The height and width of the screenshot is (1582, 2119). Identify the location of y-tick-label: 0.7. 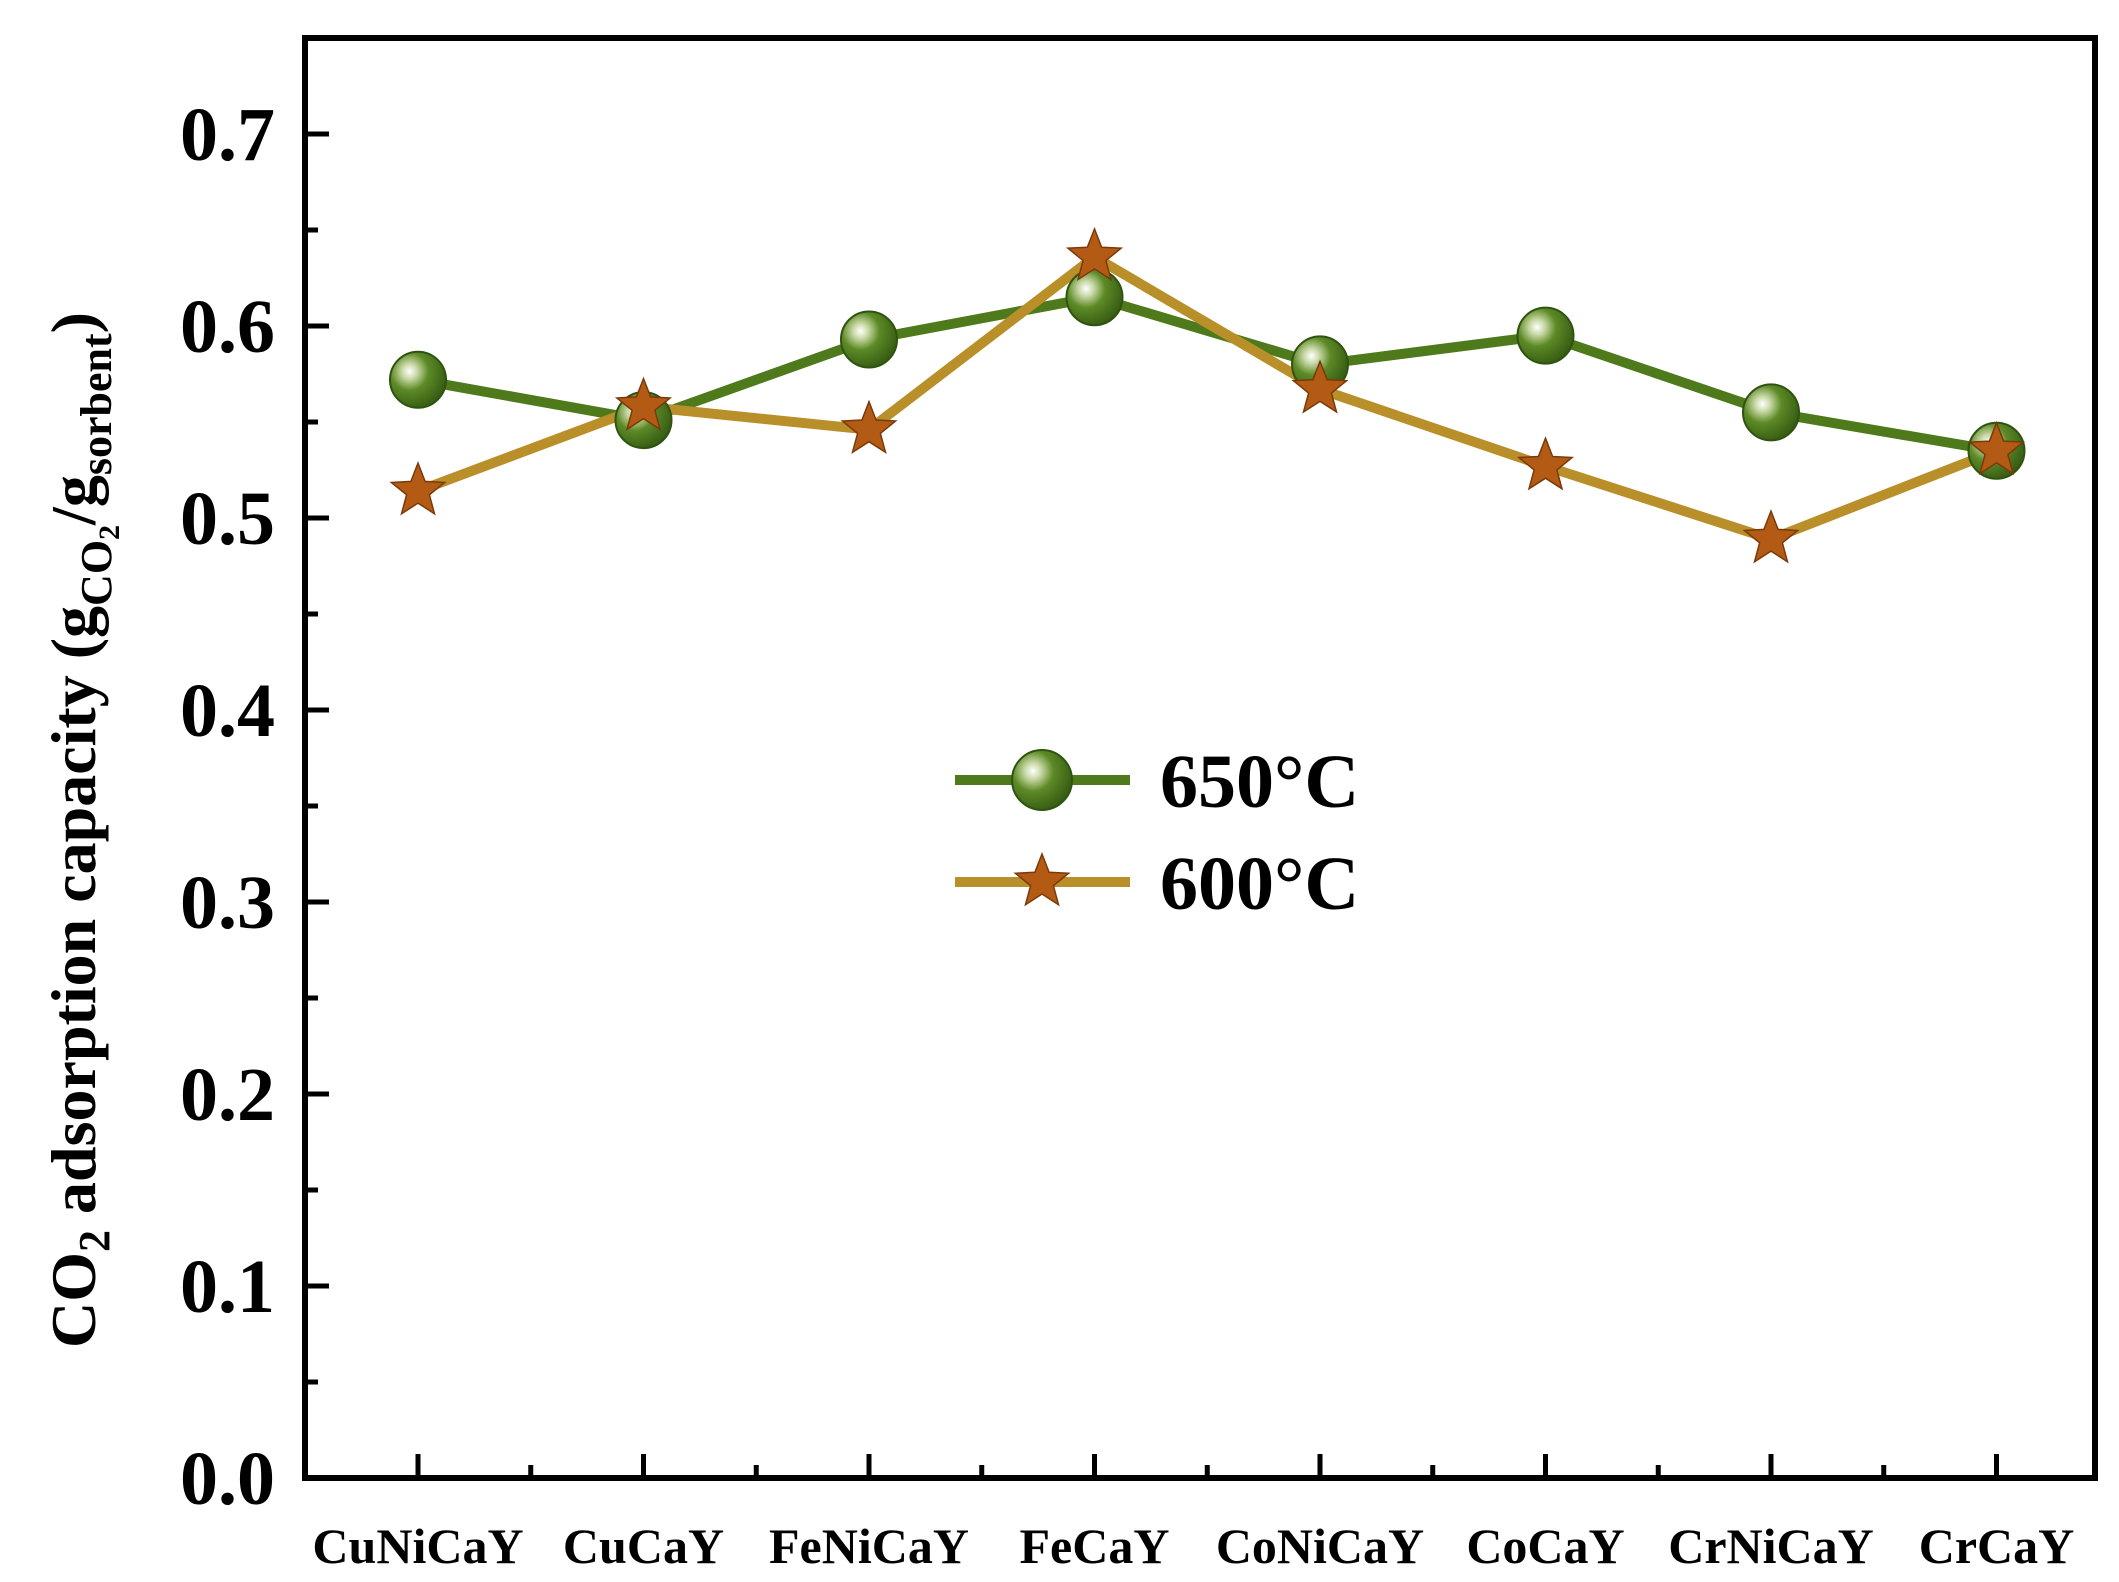
(227, 135).